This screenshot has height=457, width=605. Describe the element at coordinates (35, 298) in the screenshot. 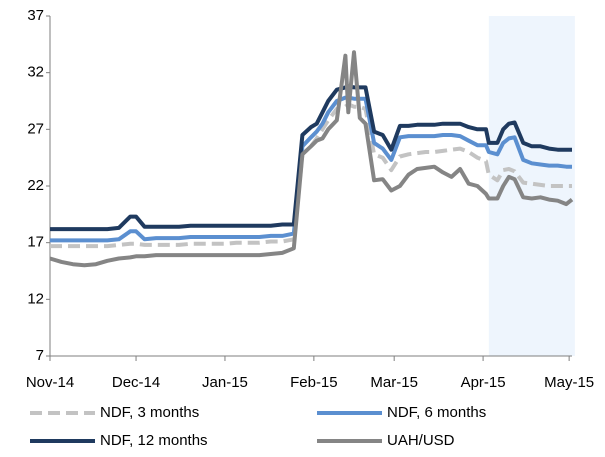

I see `y-tick-label: 12` at that location.